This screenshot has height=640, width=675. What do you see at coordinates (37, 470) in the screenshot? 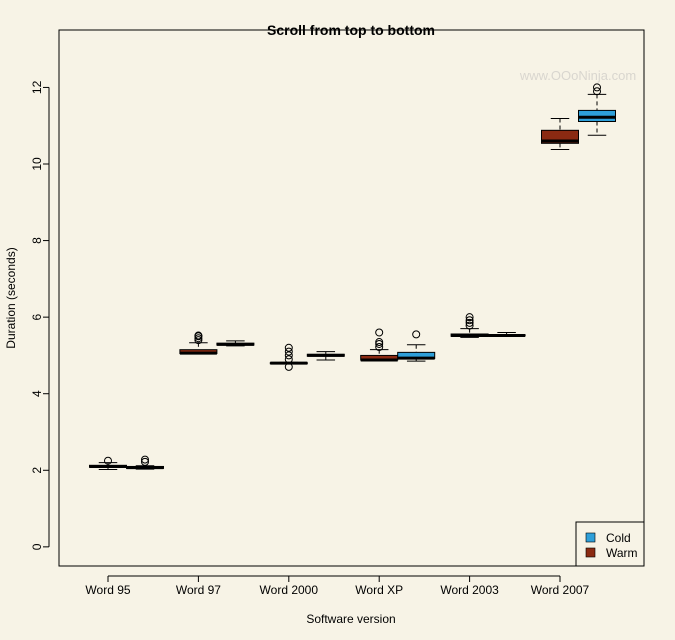
I see `y-tick-label: 2` at bounding box center [37, 470].